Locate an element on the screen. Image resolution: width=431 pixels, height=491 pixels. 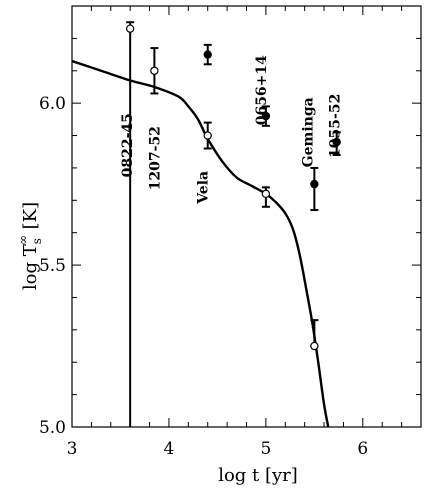
point-label: 0822-45 is located at coordinates (128, 145).